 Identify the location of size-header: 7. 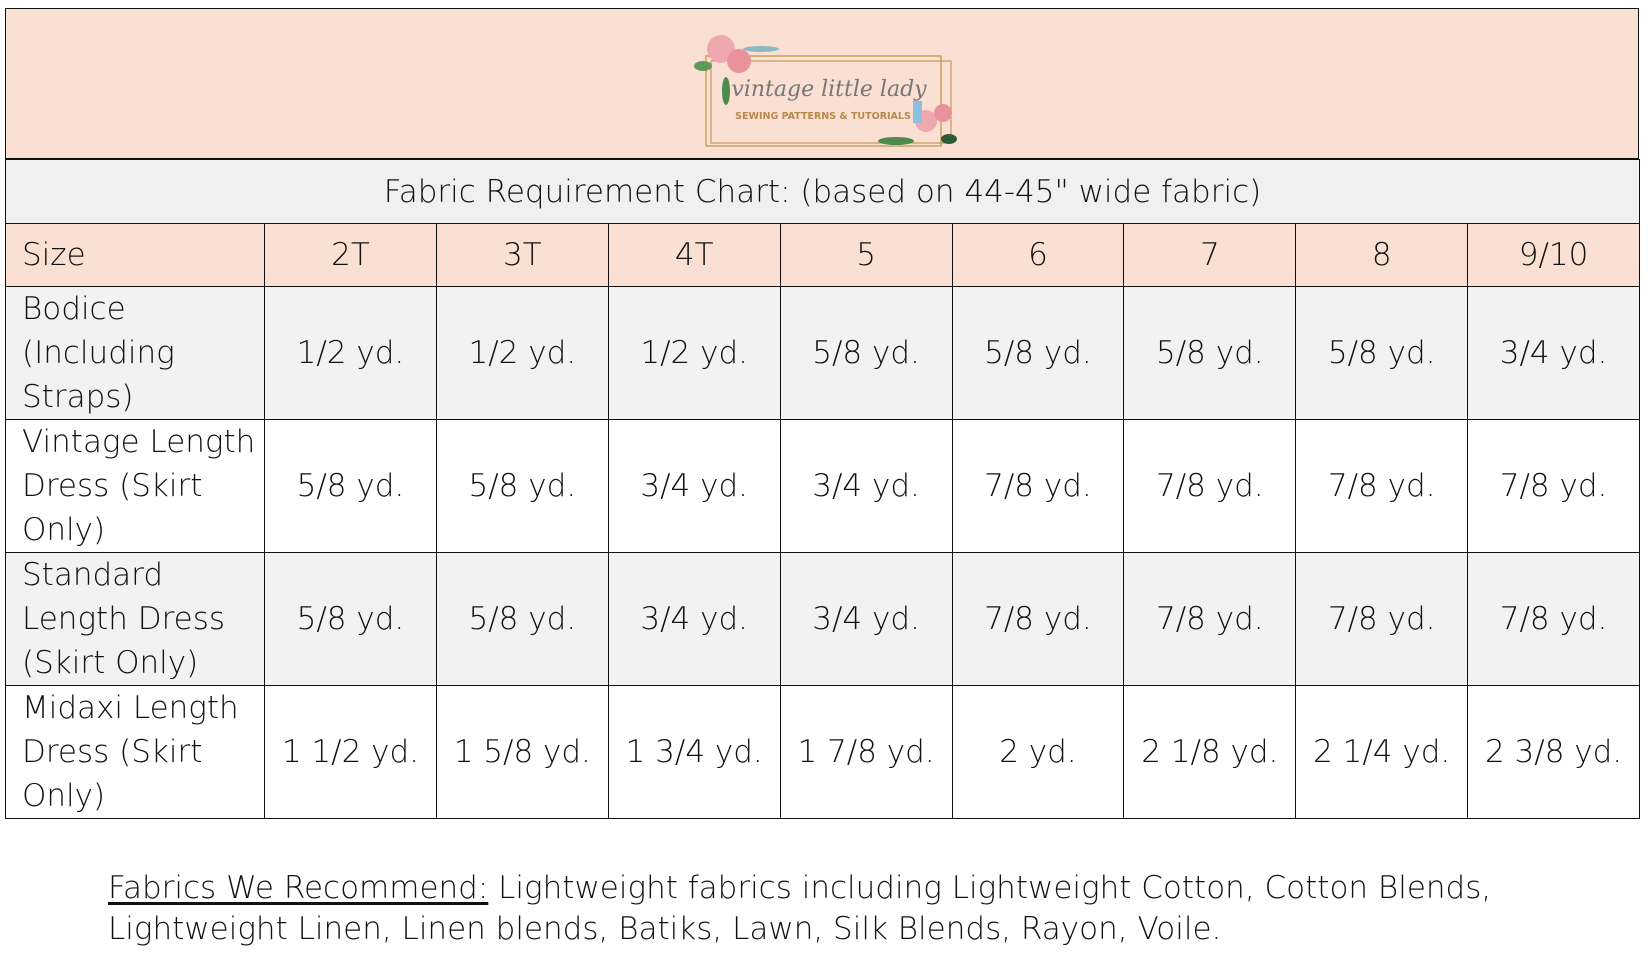
(1210, 255).